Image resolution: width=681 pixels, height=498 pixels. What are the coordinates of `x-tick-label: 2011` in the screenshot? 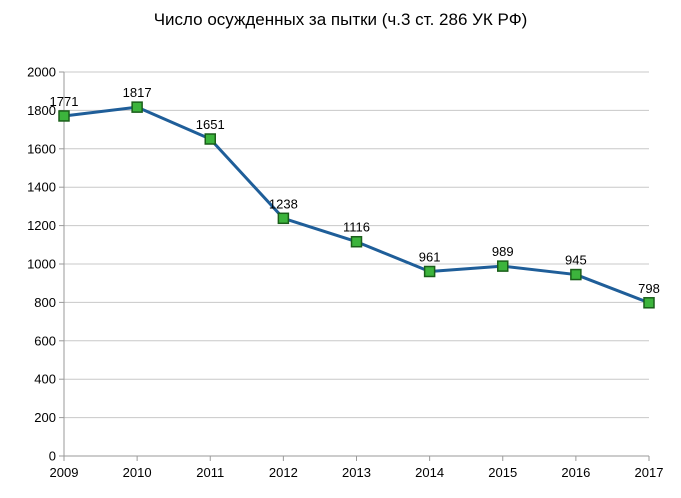 It's located at (210, 472).